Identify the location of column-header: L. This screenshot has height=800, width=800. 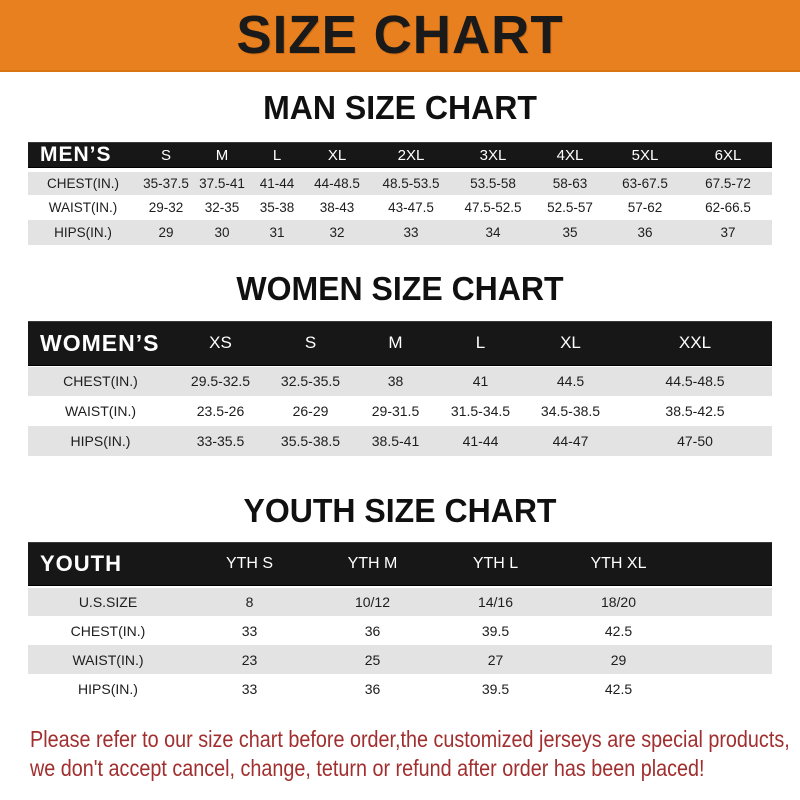
(480, 344).